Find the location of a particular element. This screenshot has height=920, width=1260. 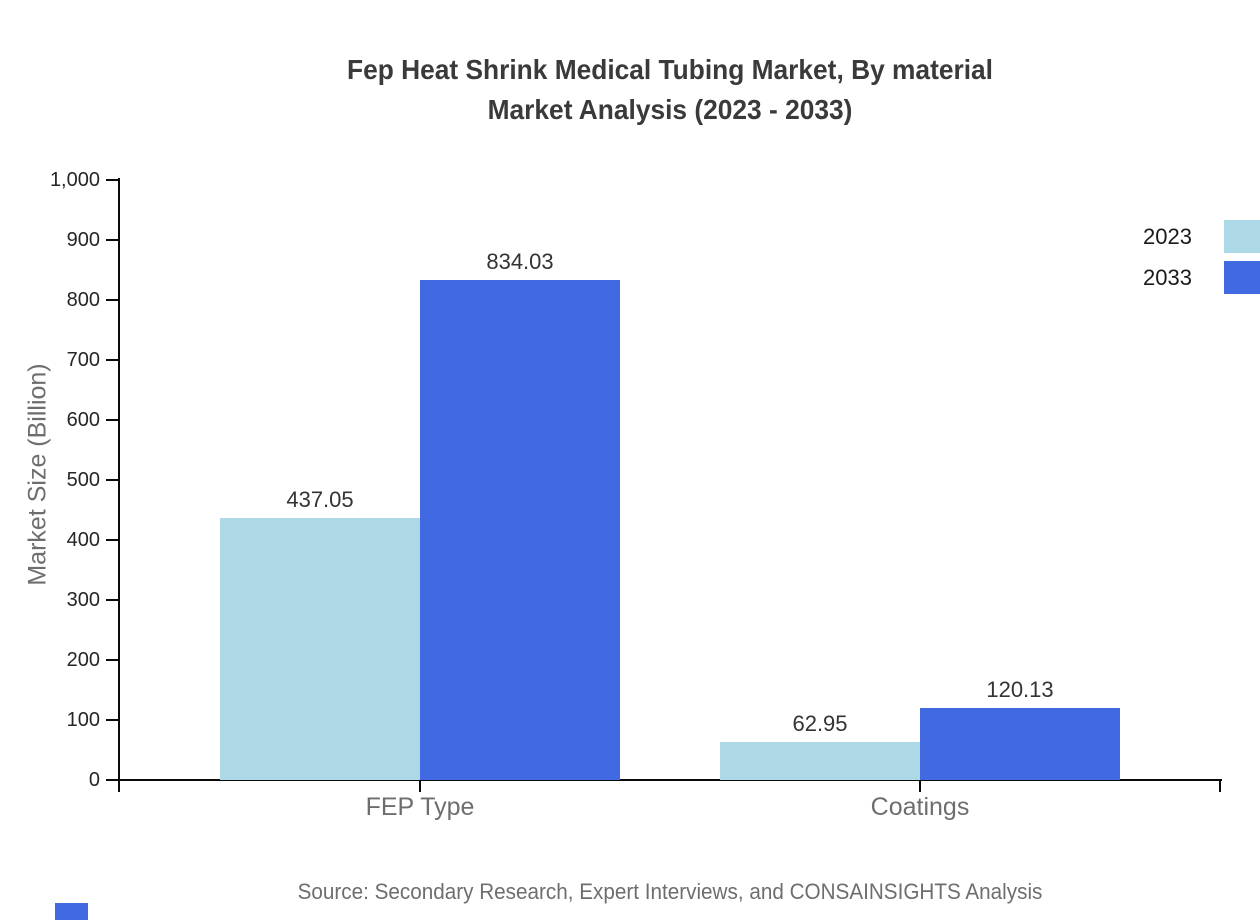

y-tick-label: 800 is located at coordinates (83, 300).